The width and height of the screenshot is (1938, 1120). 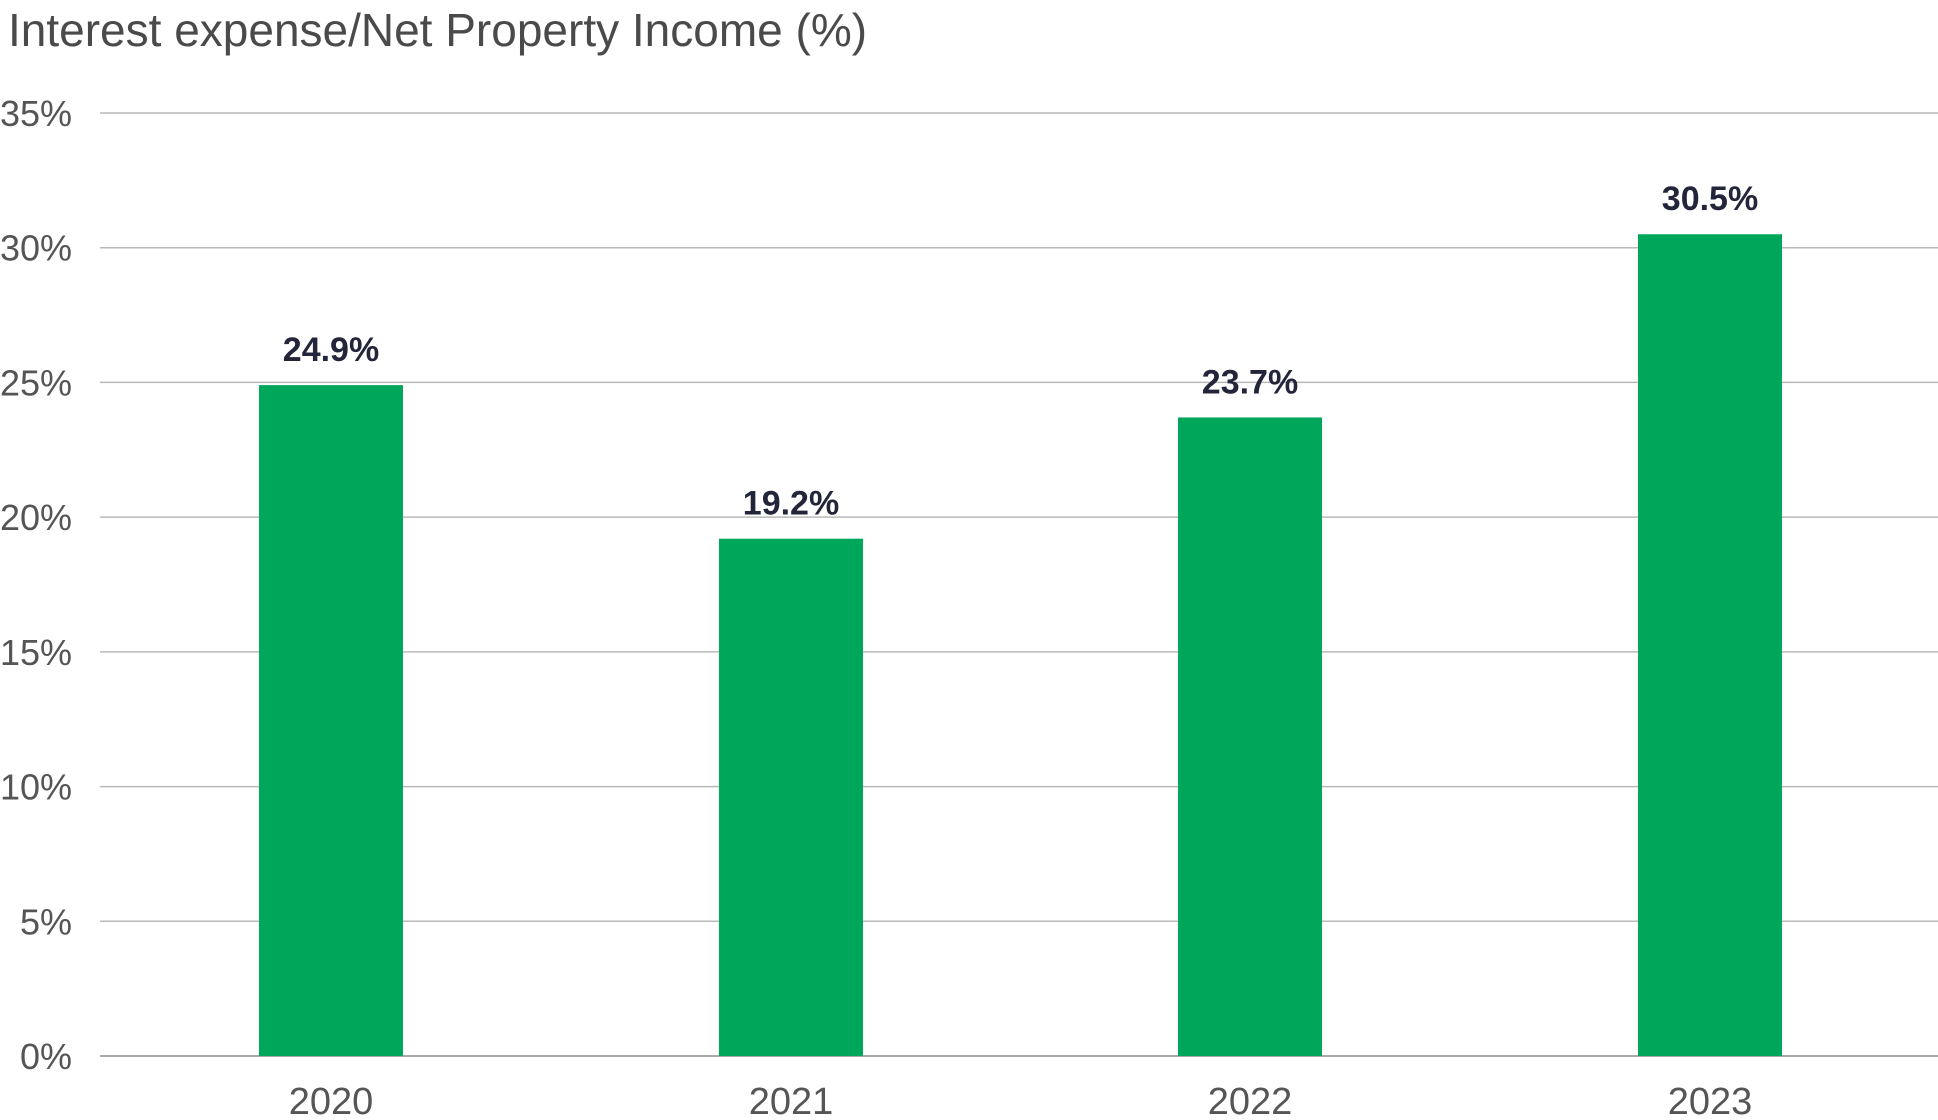 What do you see at coordinates (1710, 645) in the screenshot?
I see `bar-2023` at bounding box center [1710, 645].